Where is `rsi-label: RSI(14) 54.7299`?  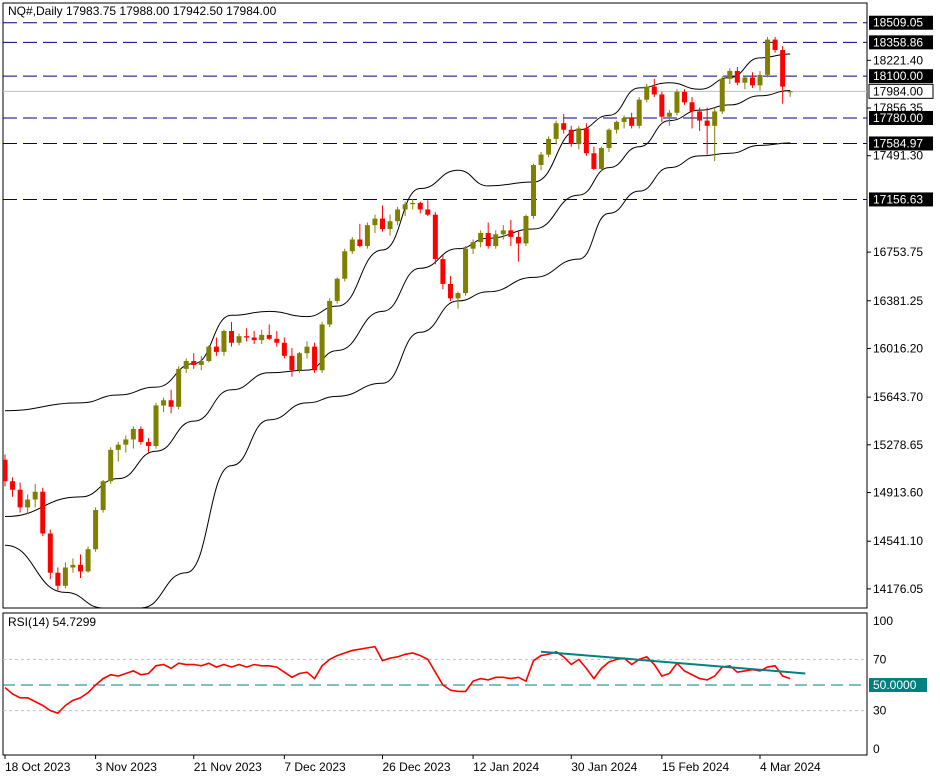 rsi-label: RSI(14) 54.7299 is located at coordinates (52, 622).